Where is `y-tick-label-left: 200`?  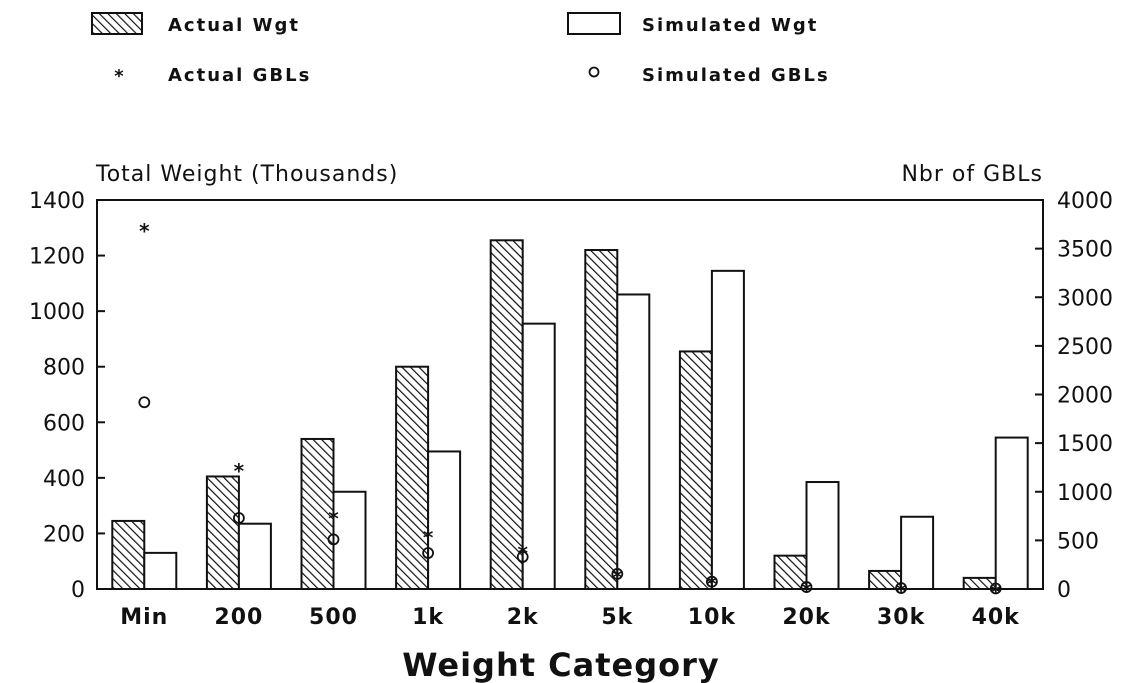 y-tick-label-left: 200 is located at coordinates (64, 534).